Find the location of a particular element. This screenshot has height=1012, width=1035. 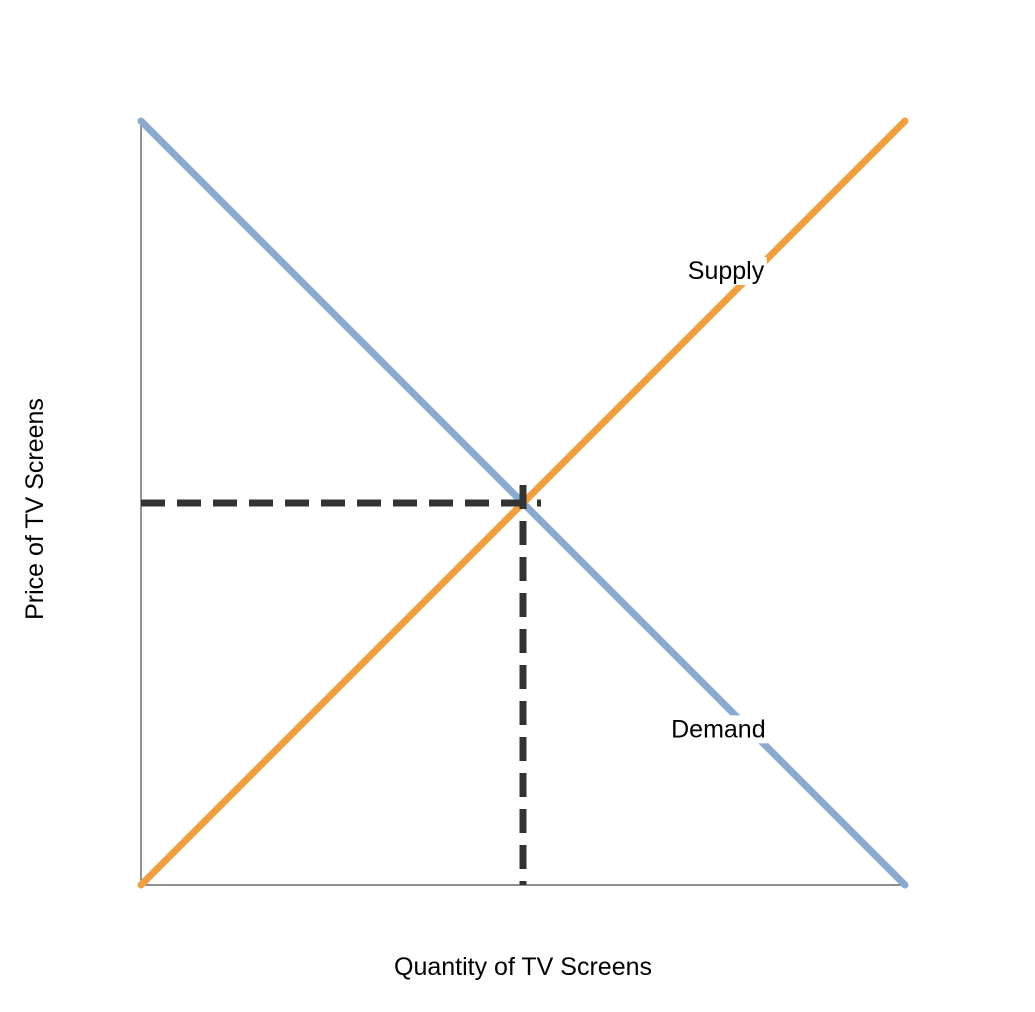

series-labels: Supply Demand is located at coordinates (718, 500).